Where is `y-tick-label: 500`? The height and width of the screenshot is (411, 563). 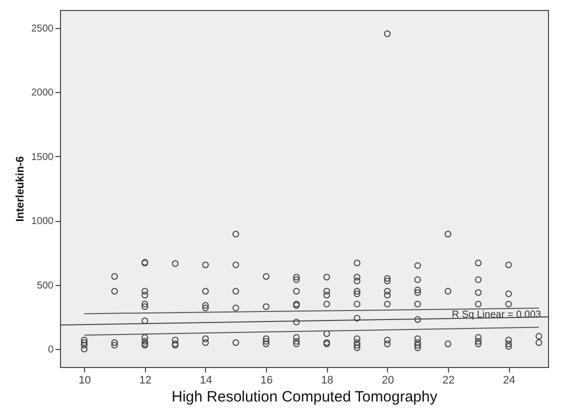
y-tick-label: 500 is located at coordinates (45, 286).